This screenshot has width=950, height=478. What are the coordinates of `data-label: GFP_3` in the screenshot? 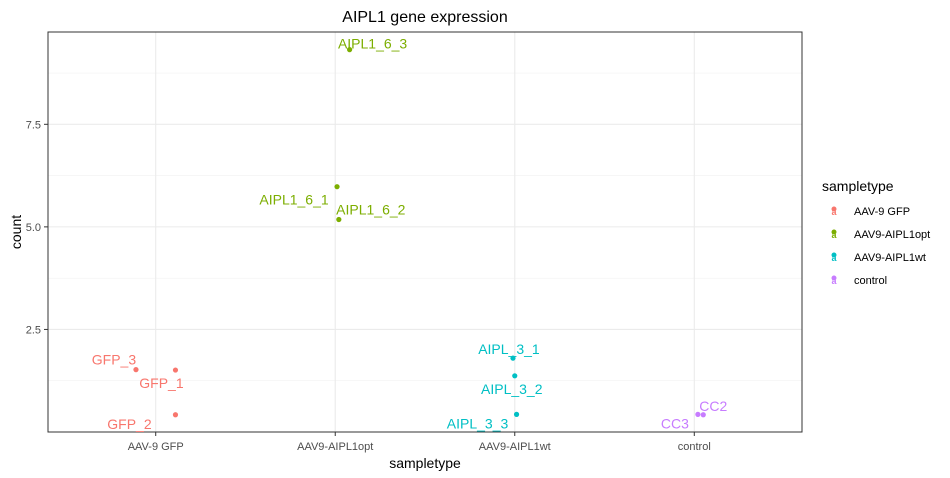 It's located at (114, 360).